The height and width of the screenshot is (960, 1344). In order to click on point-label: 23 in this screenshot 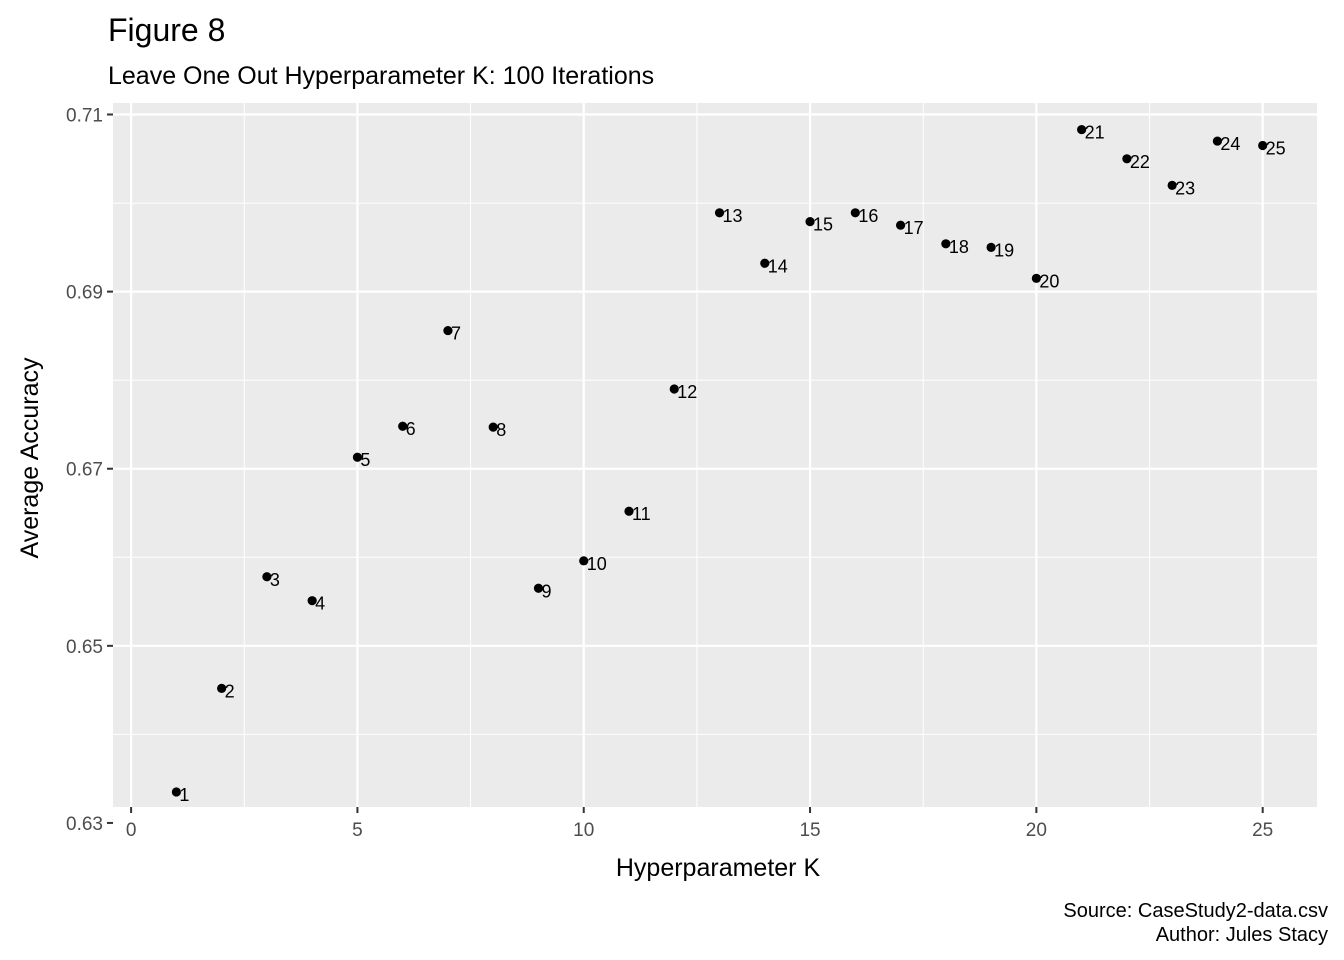, I will do `click(1185, 188)`.